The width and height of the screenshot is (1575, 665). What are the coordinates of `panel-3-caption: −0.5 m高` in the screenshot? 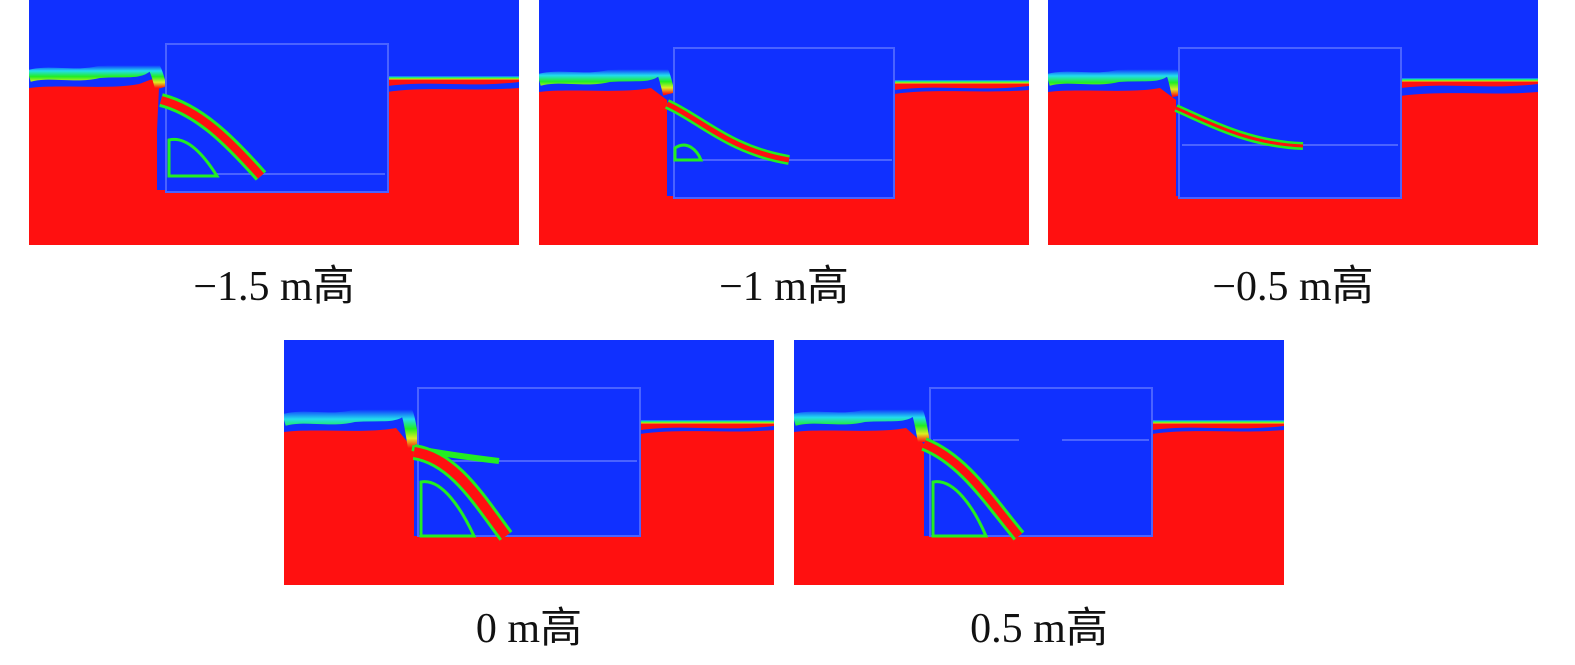 It's located at (1293, 287).